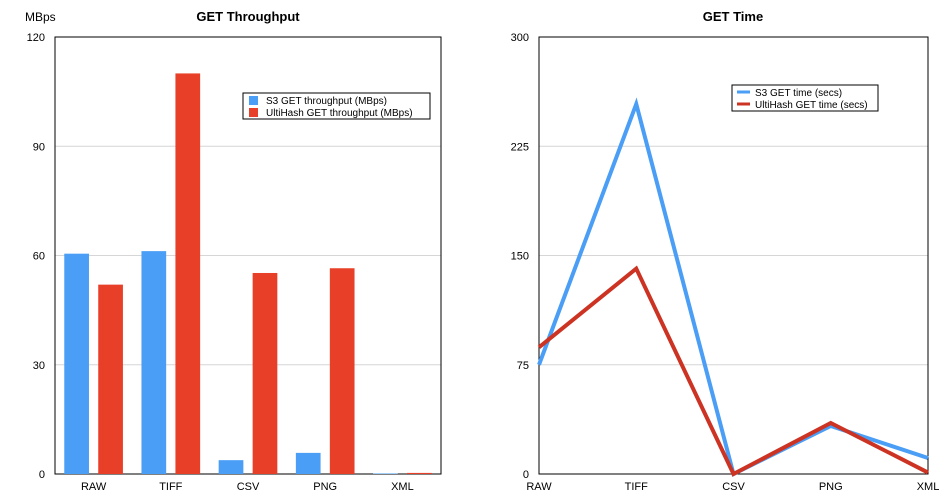  Describe the element at coordinates (36, 38) in the screenshot. I see `y-tick-label: 120` at that location.